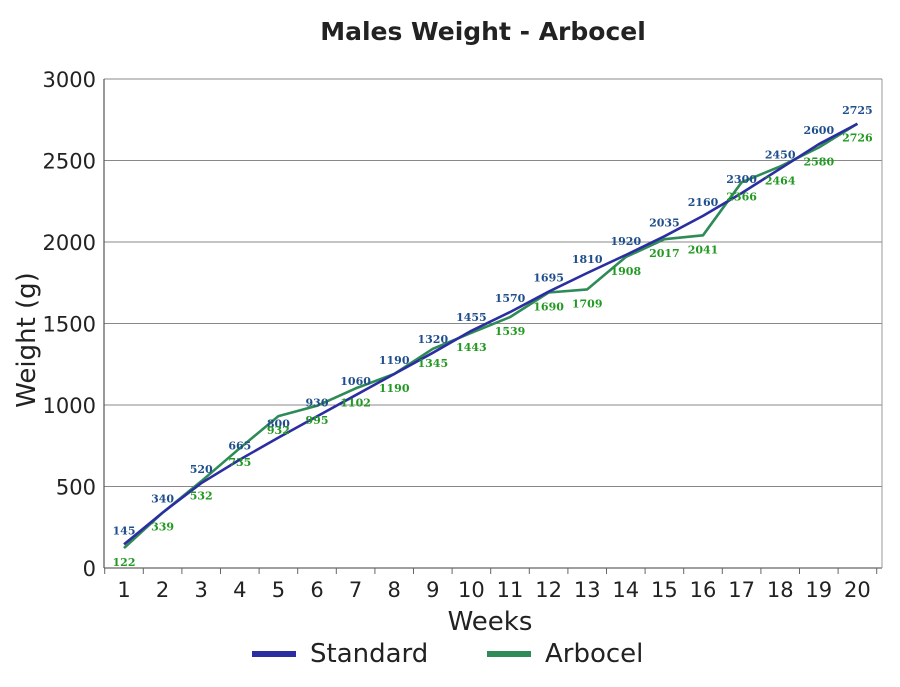 This screenshot has width=900, height=687. Describe the element at coordinates (703, 202) in the screenshot. I see `data-label-standard: 2160` at that location.